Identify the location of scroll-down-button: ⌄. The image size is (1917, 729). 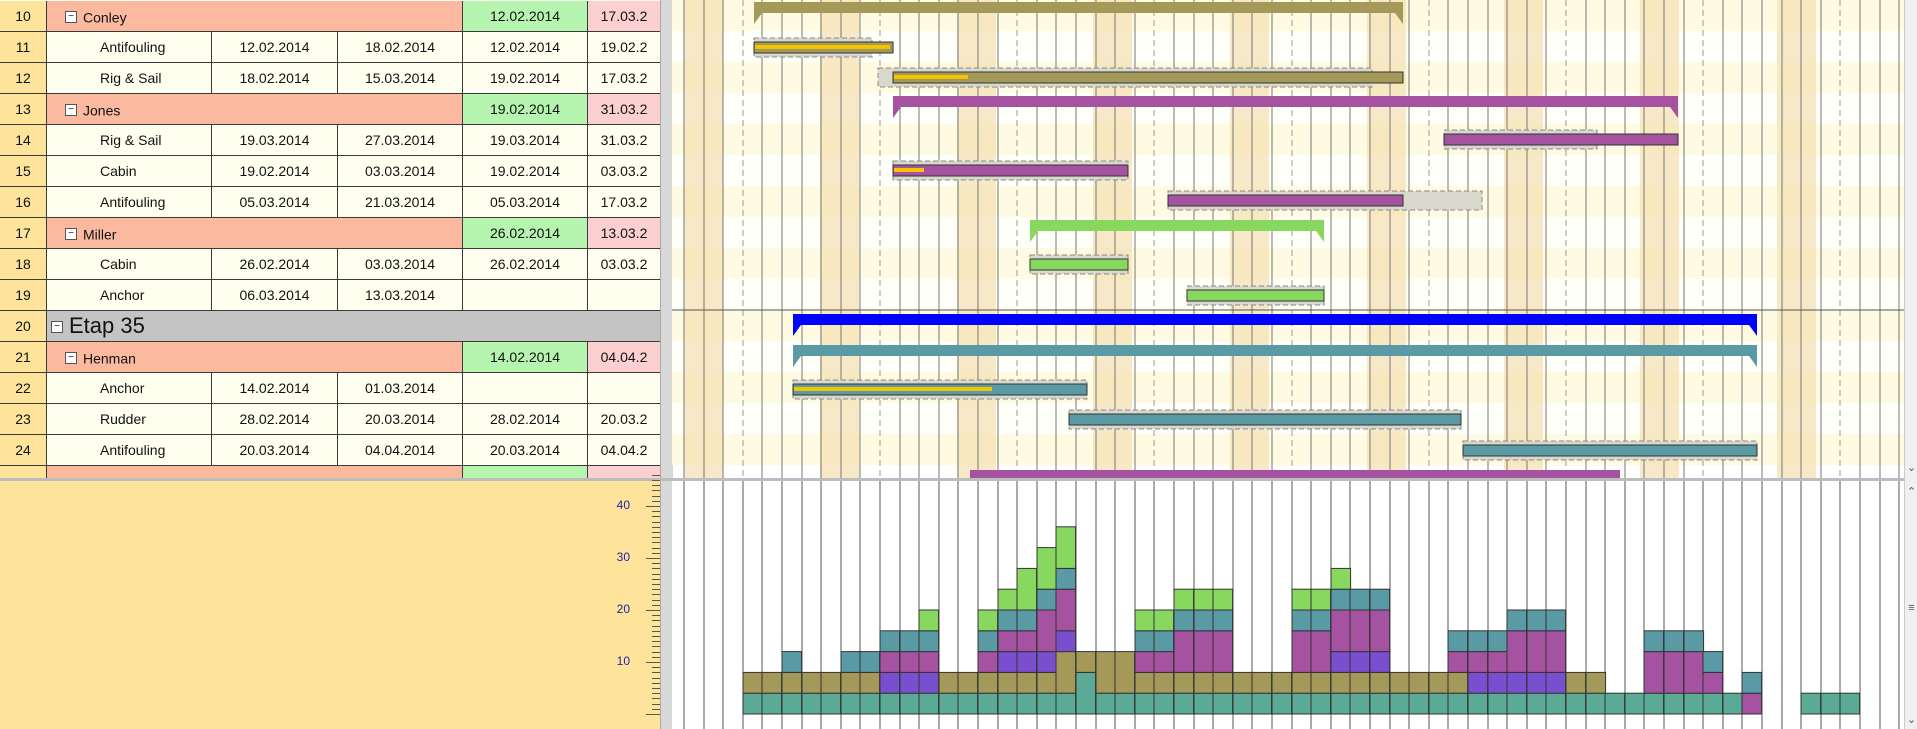
(1911, 468).